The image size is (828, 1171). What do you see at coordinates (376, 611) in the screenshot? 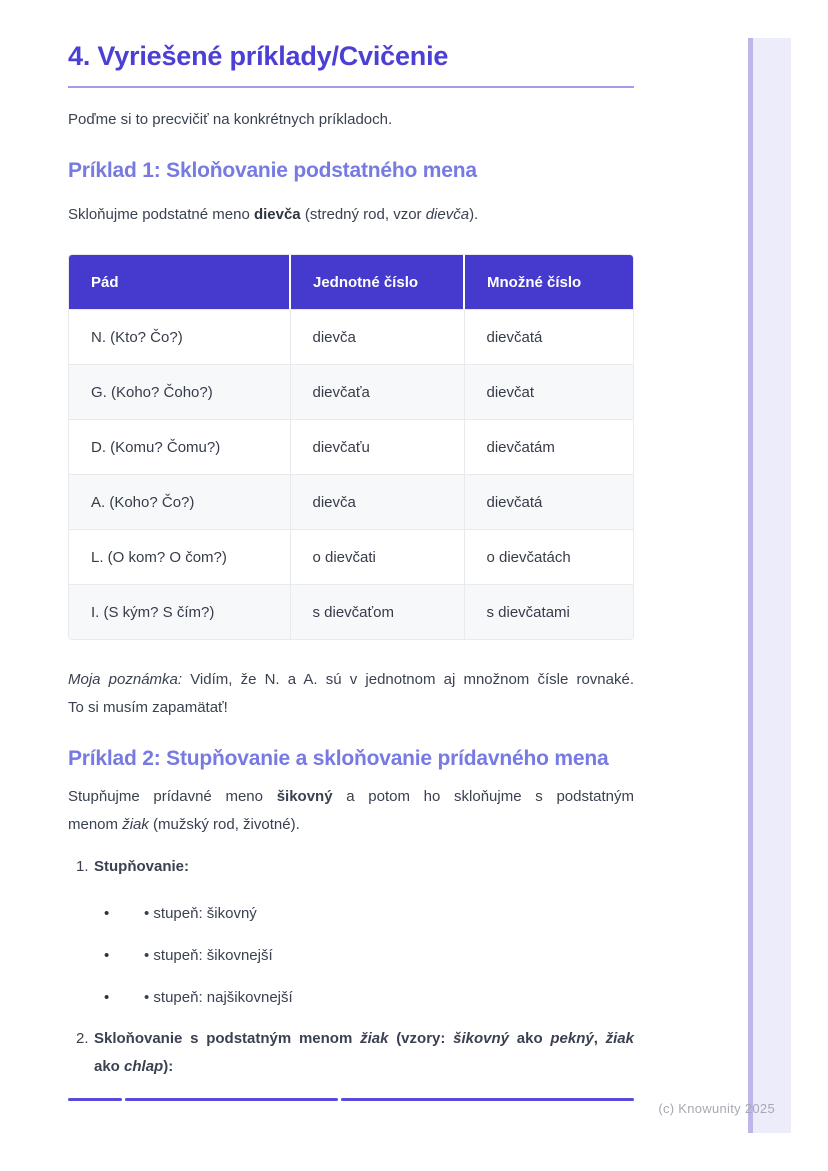
I see `table-cell: s dievčaťom` at bounding box center [376, 611].